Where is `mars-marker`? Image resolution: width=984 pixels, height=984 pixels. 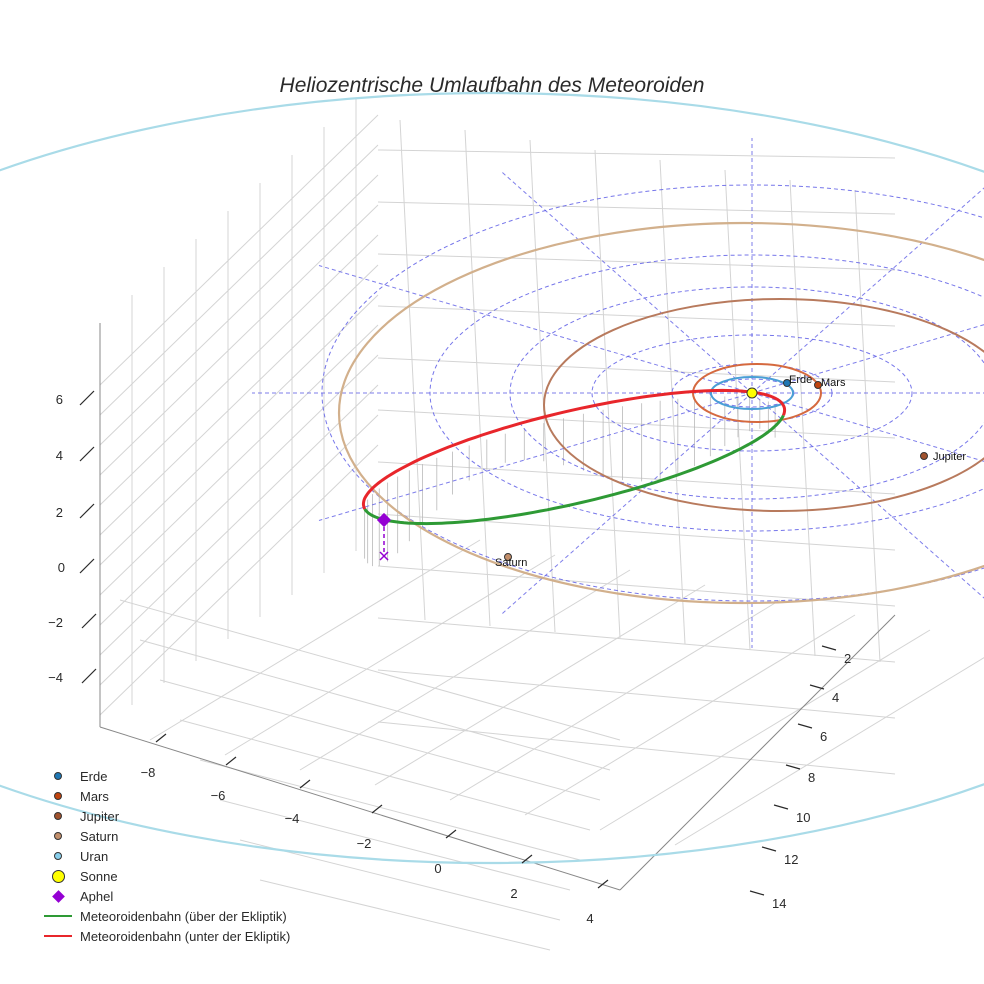
mars-marker is located at coordinates (818, 385).